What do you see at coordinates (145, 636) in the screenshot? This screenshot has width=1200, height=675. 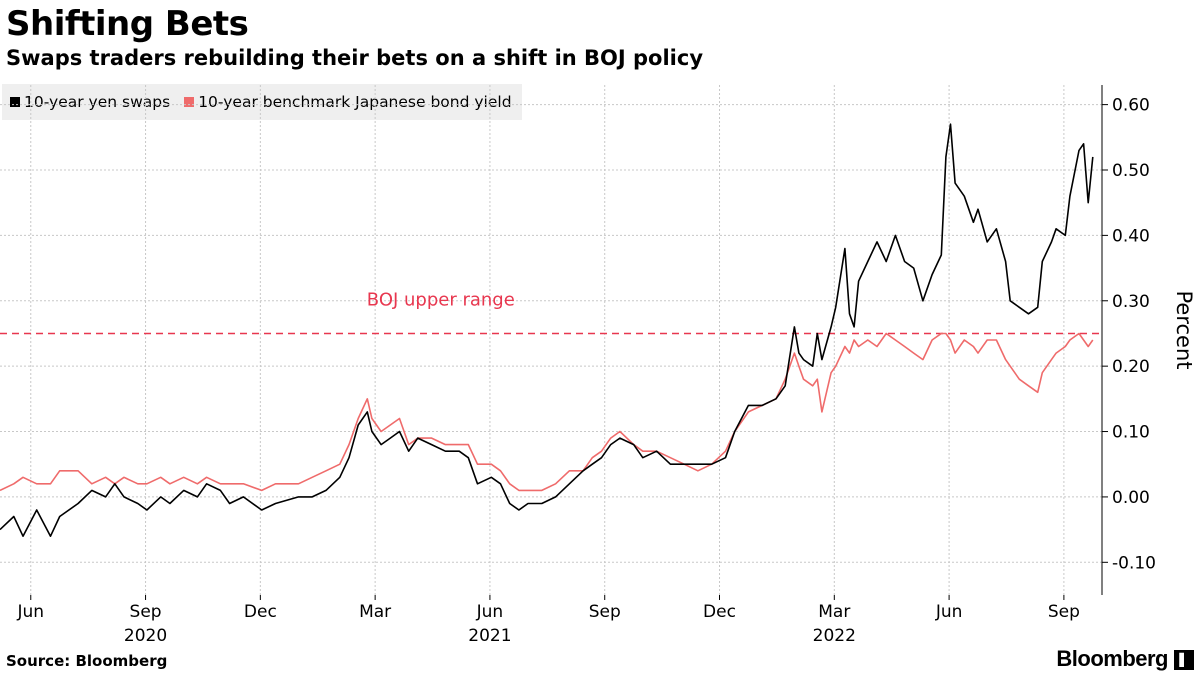 I see `x-year-label: 2020` at bounding box center [145, 636].